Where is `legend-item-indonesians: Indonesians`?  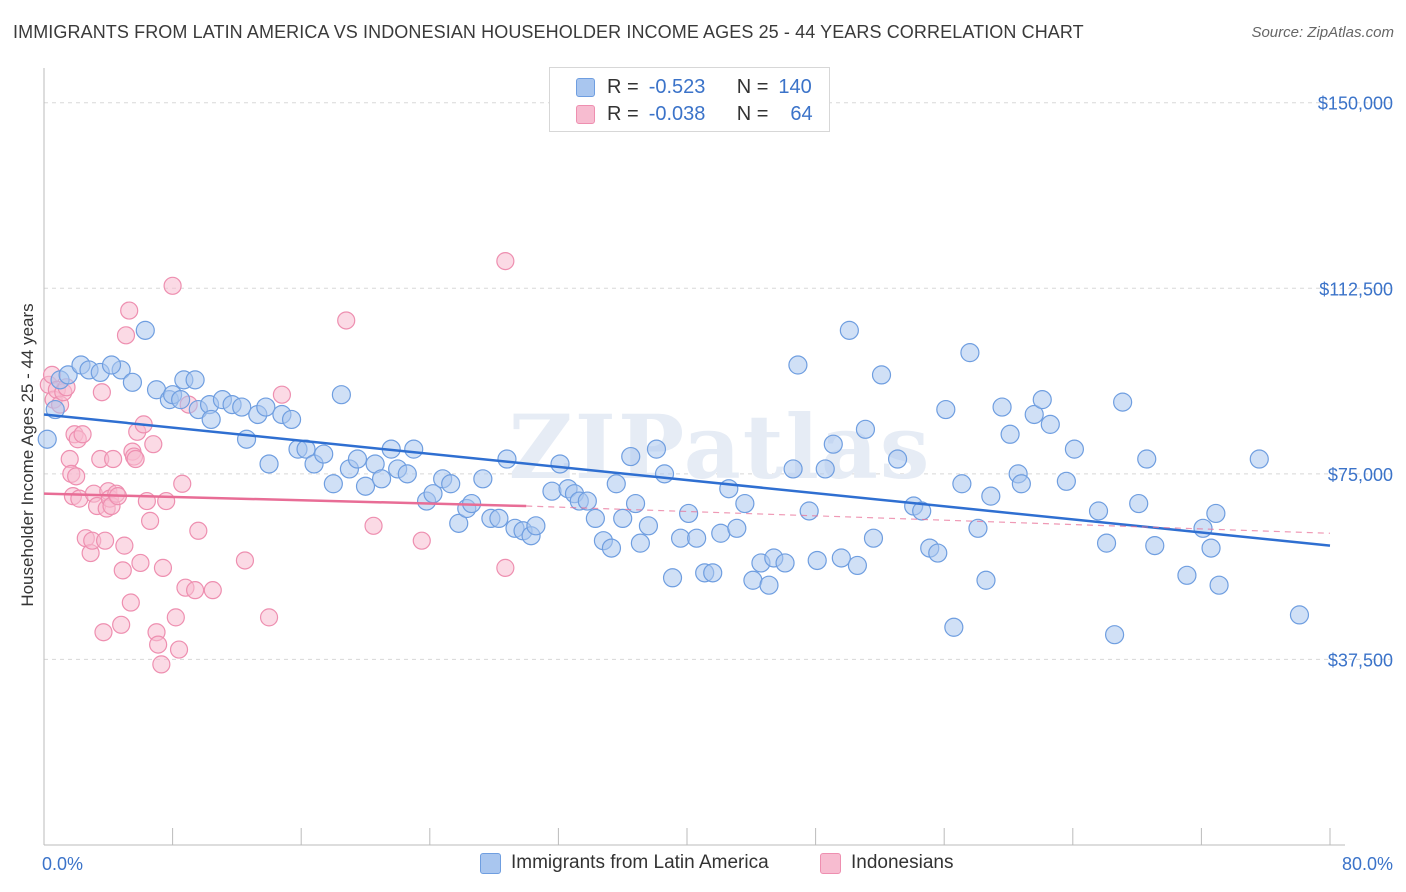 legend-item-indonesians: Indonesians is located at coordinates (886, 863).